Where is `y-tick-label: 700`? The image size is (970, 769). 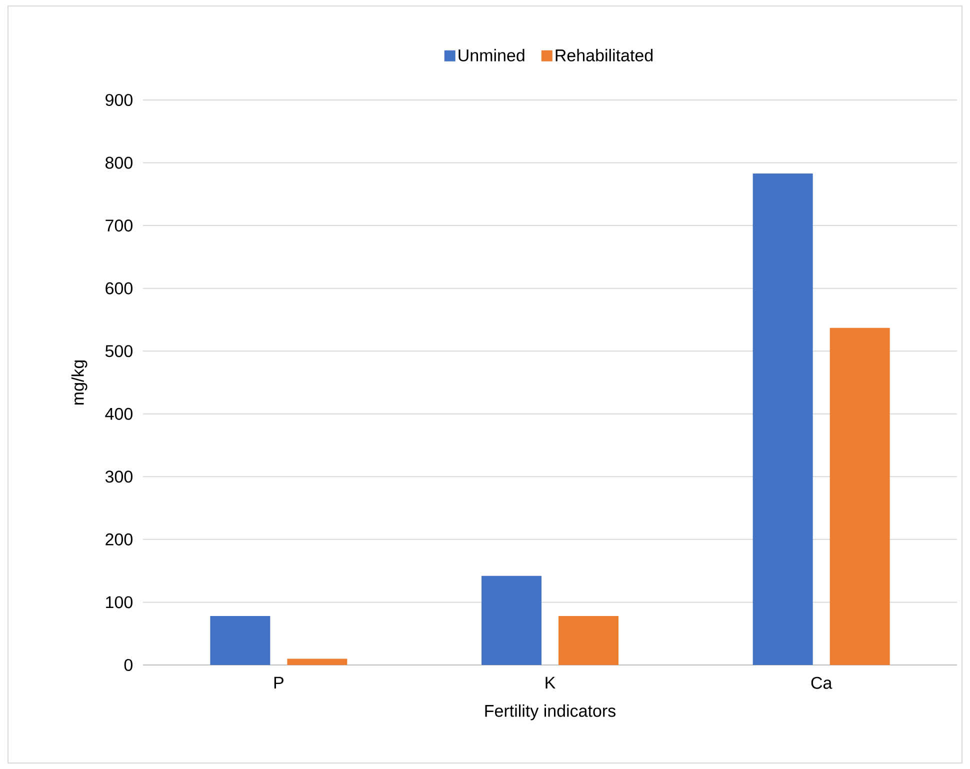 y-tick-label: 700 is located at coordinates (119, 226).